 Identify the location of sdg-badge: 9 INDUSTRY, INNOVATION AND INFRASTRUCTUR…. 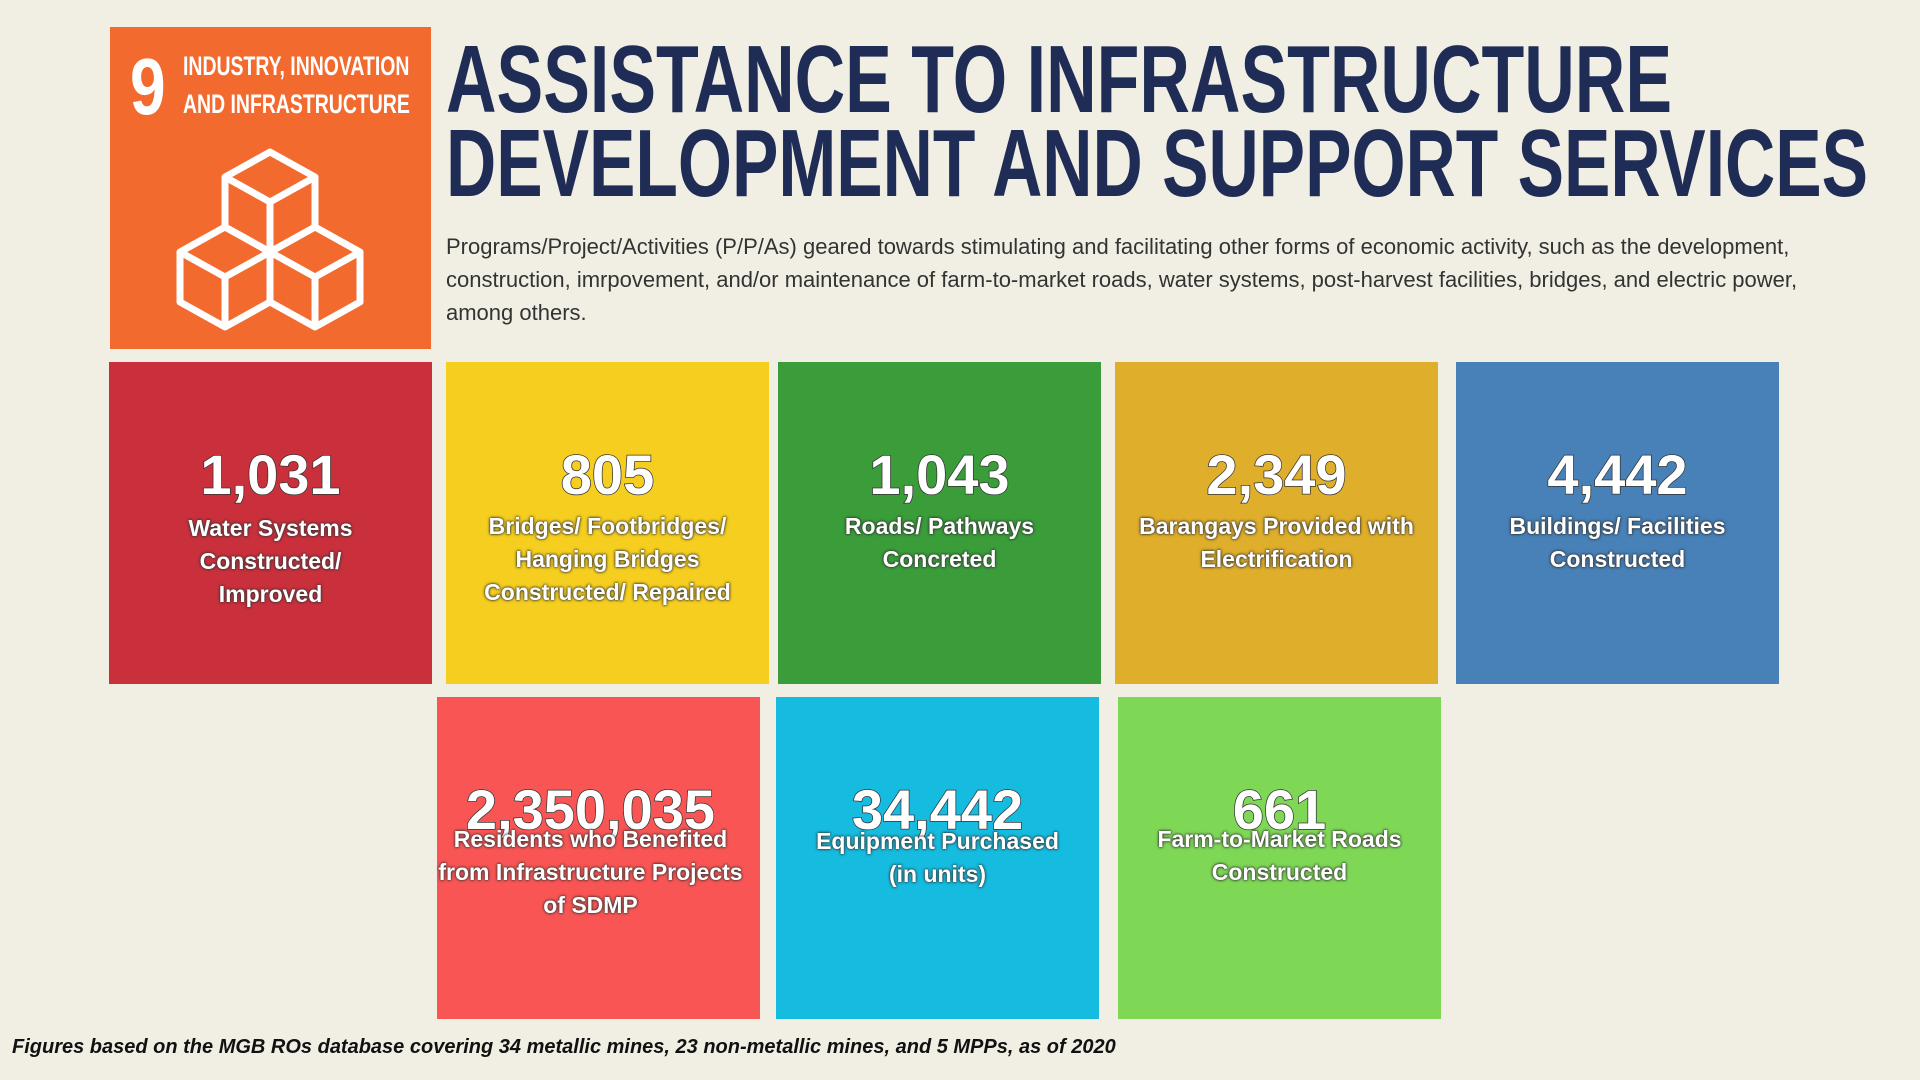
(270, 188).